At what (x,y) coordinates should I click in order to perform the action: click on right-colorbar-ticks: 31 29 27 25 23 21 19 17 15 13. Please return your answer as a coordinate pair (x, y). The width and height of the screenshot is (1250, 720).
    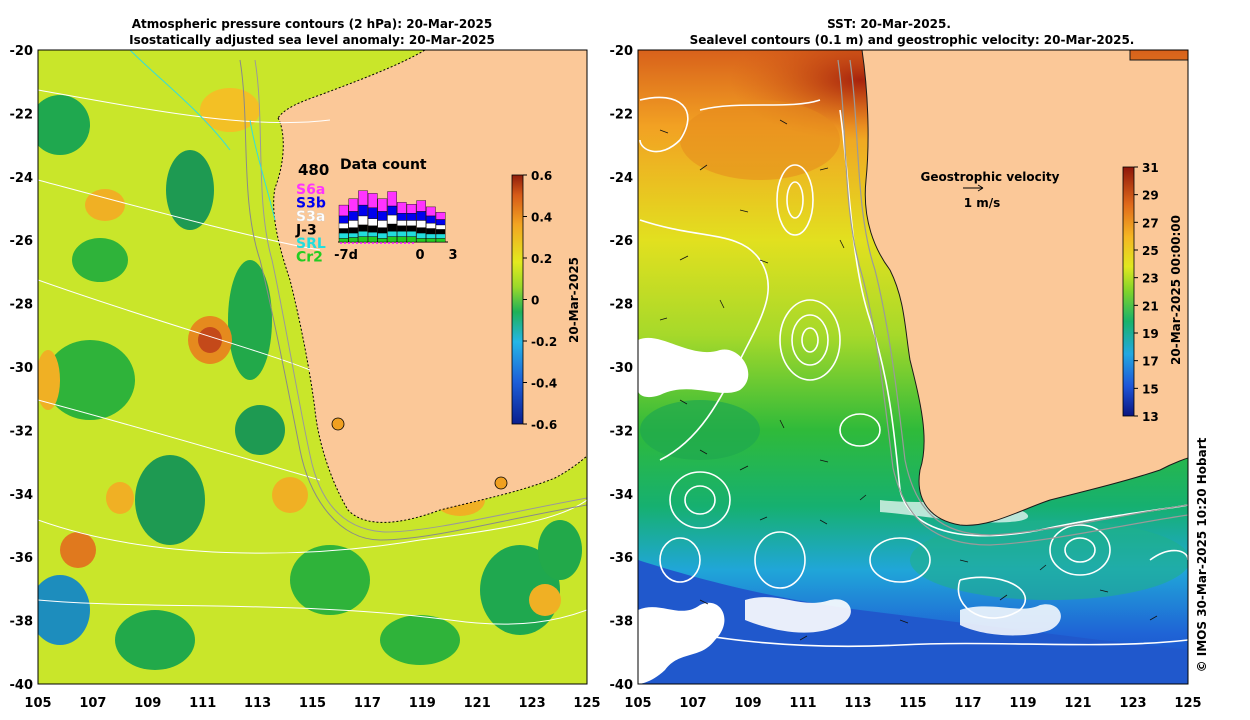
    Looking at the image, I should click on (1146, 292).